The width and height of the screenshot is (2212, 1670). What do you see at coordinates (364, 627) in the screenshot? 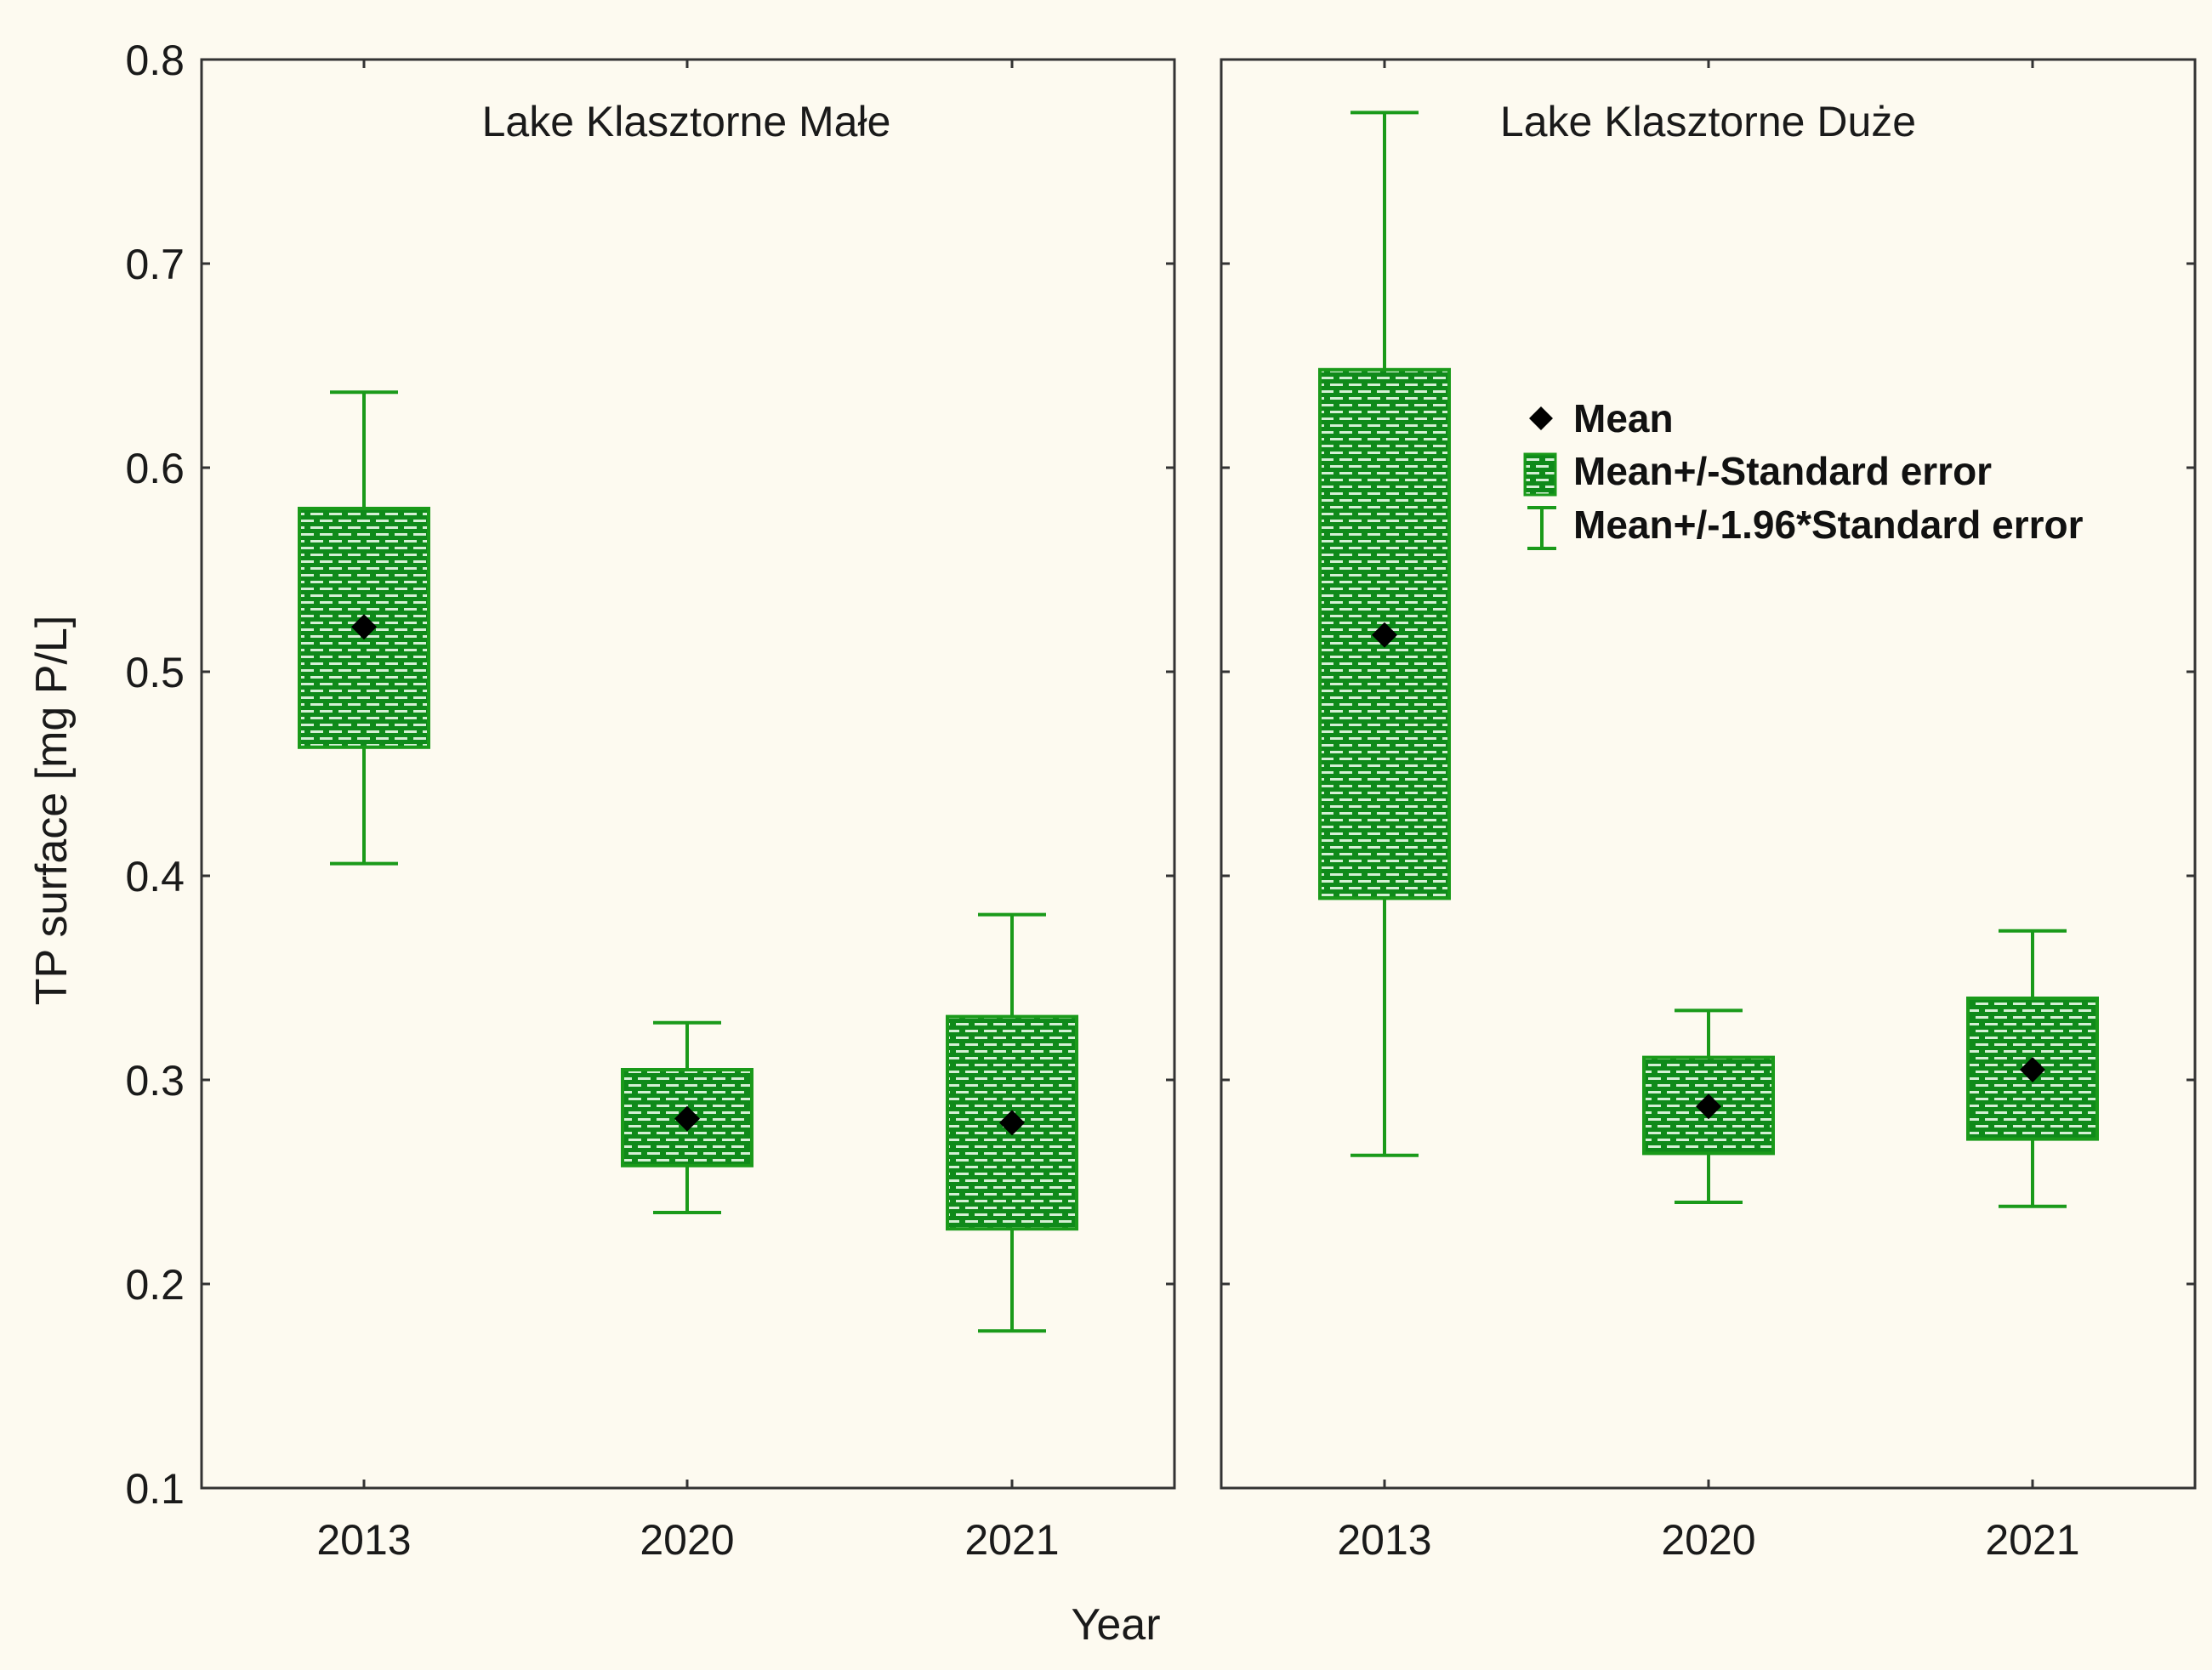
I see `panel-1-2013-mean-marker` at bounding box center [364, 627].